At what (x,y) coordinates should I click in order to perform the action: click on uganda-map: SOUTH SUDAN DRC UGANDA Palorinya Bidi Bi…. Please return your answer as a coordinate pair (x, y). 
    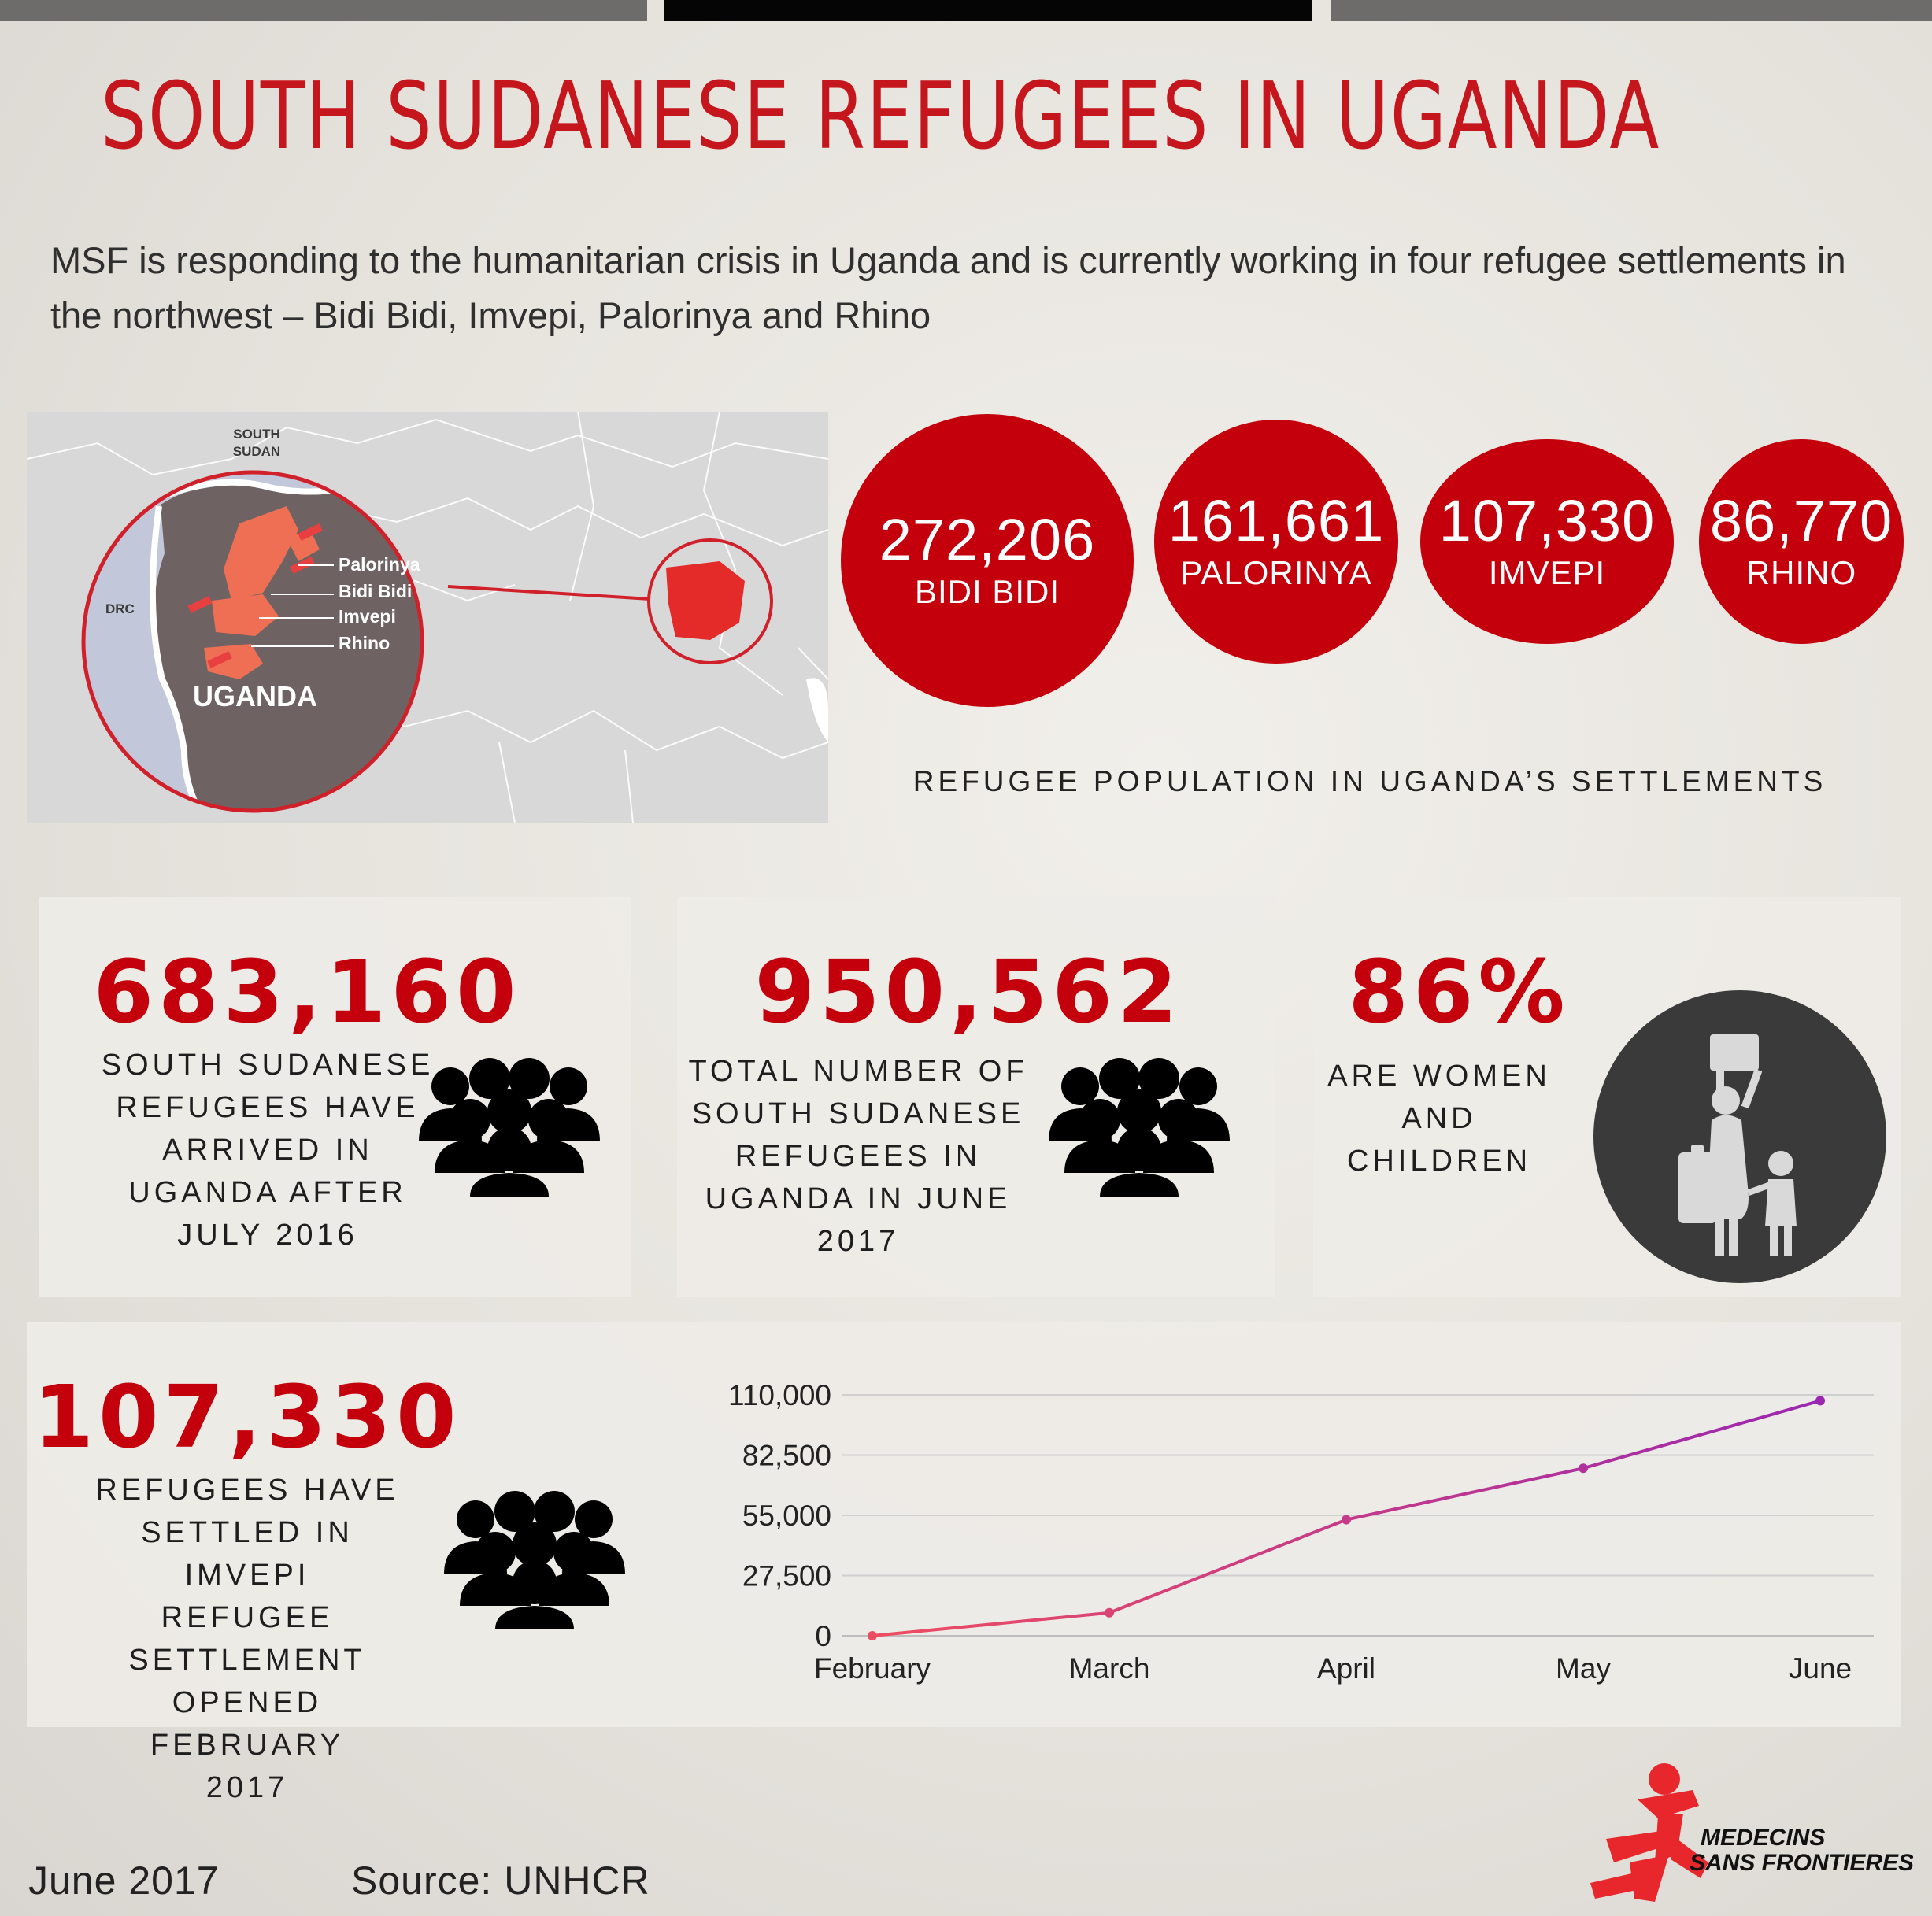
    Looking at the image, I should click on (427, 617).